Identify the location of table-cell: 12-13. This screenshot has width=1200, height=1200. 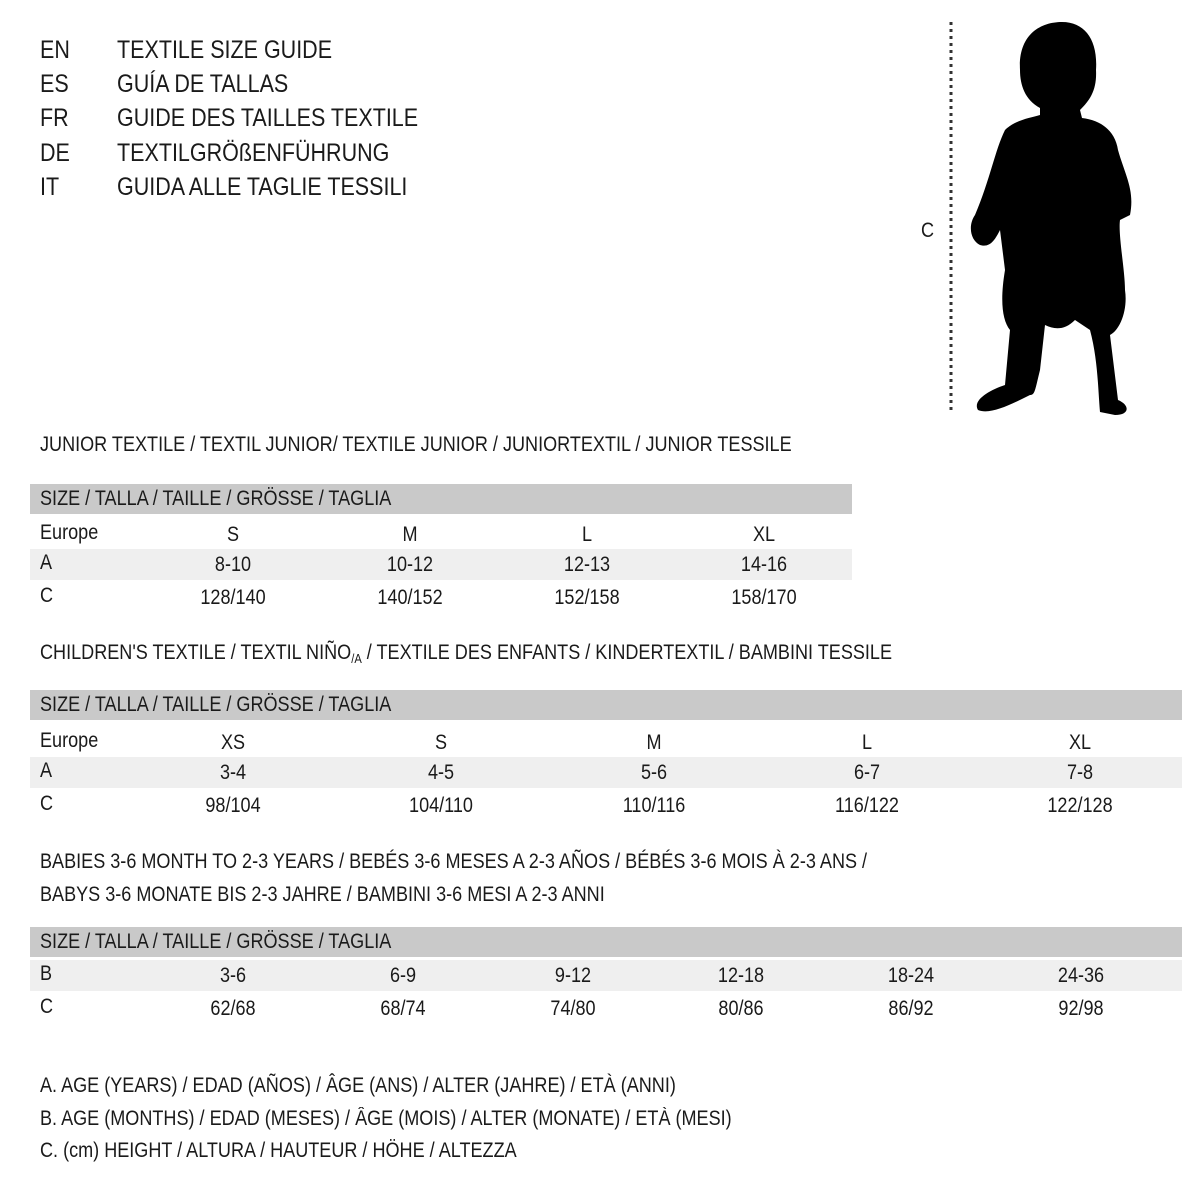
(587, 564).